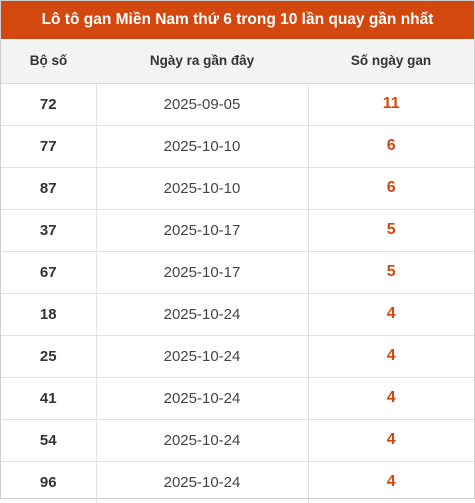 Image resolution: width=475 pixels, height=503 pixels. What do you see at coordinates (48, 229) in the screenshot?
I see `row-number: 37` at bounding box center [48, 229].